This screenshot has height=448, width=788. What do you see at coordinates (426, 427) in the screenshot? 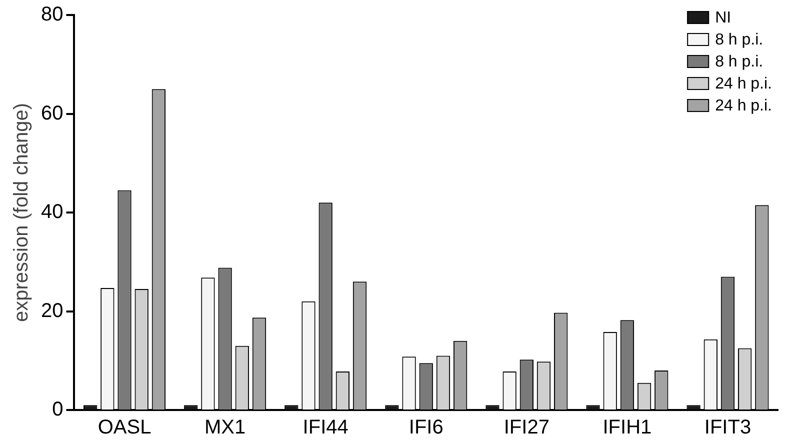
I see `x-tick-label: IFI6` at bounding box center [426, 427].